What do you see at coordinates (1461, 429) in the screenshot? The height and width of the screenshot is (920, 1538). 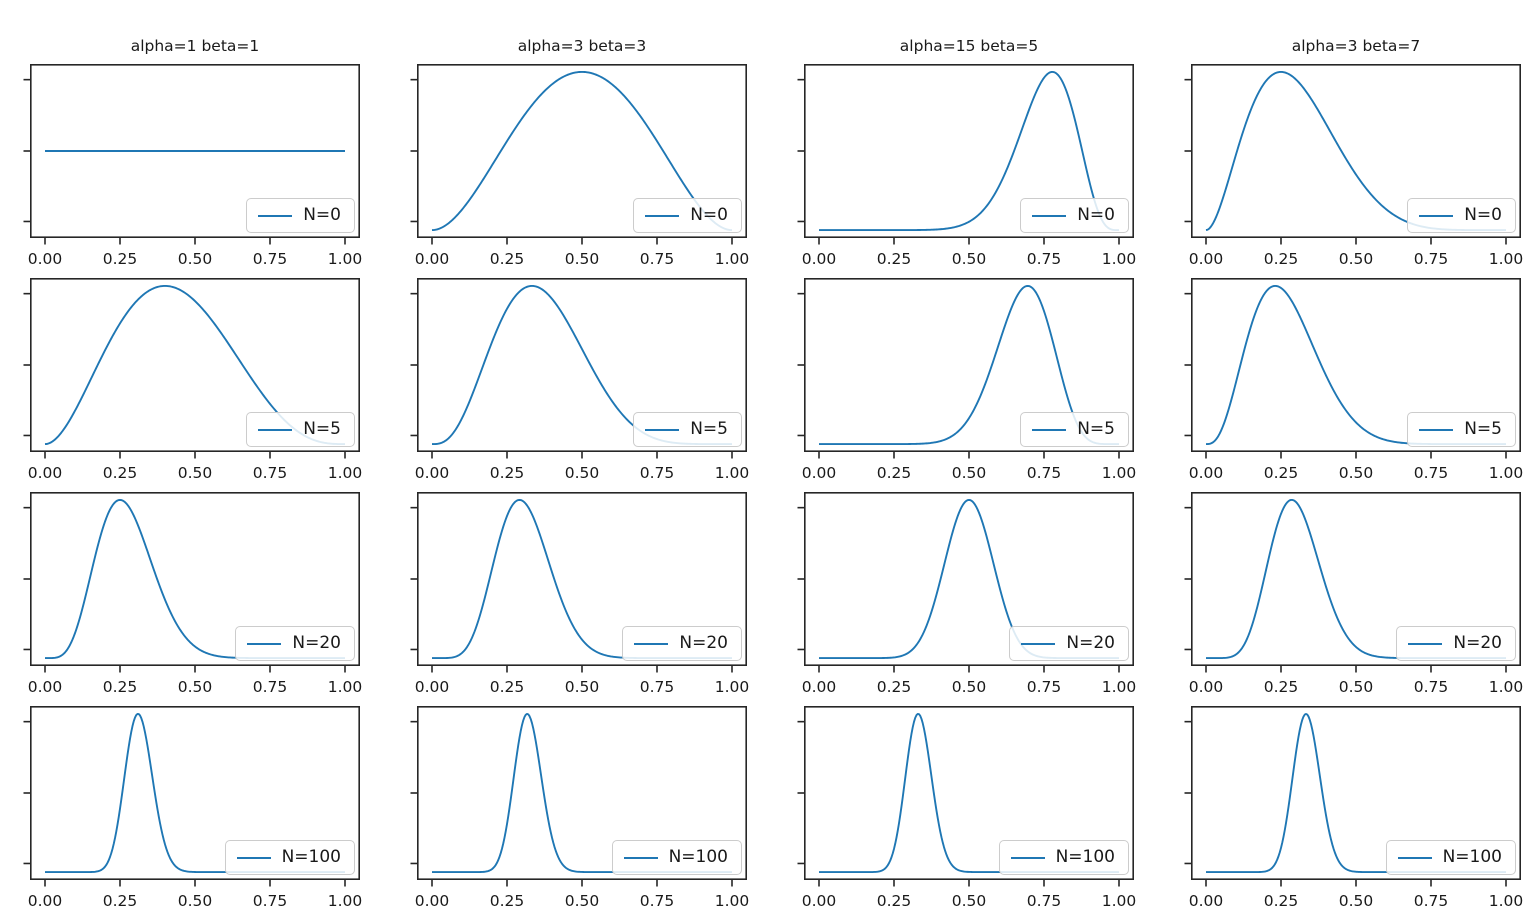 I see `legend-box: N=5` at bounding box center [1461, 429].